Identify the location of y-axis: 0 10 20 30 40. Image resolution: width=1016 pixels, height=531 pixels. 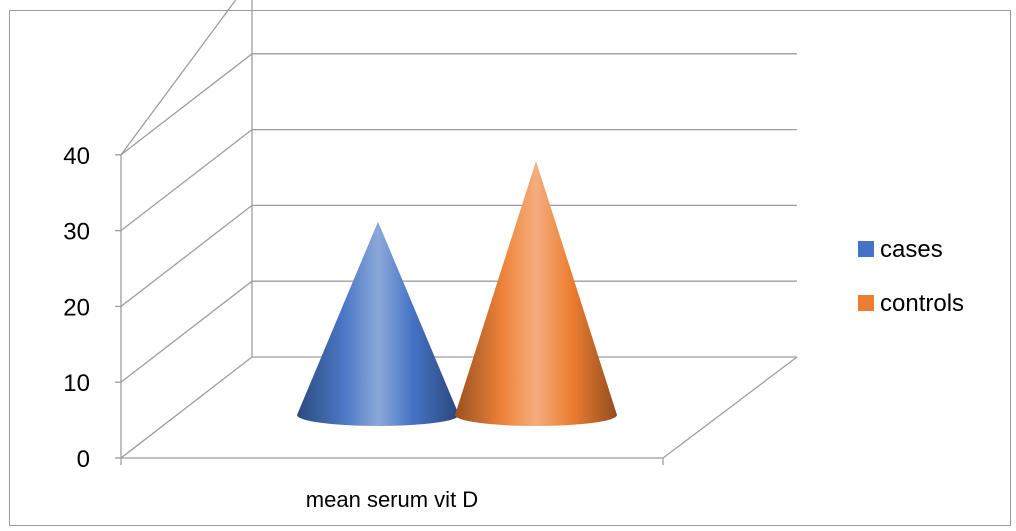
(76, 308).